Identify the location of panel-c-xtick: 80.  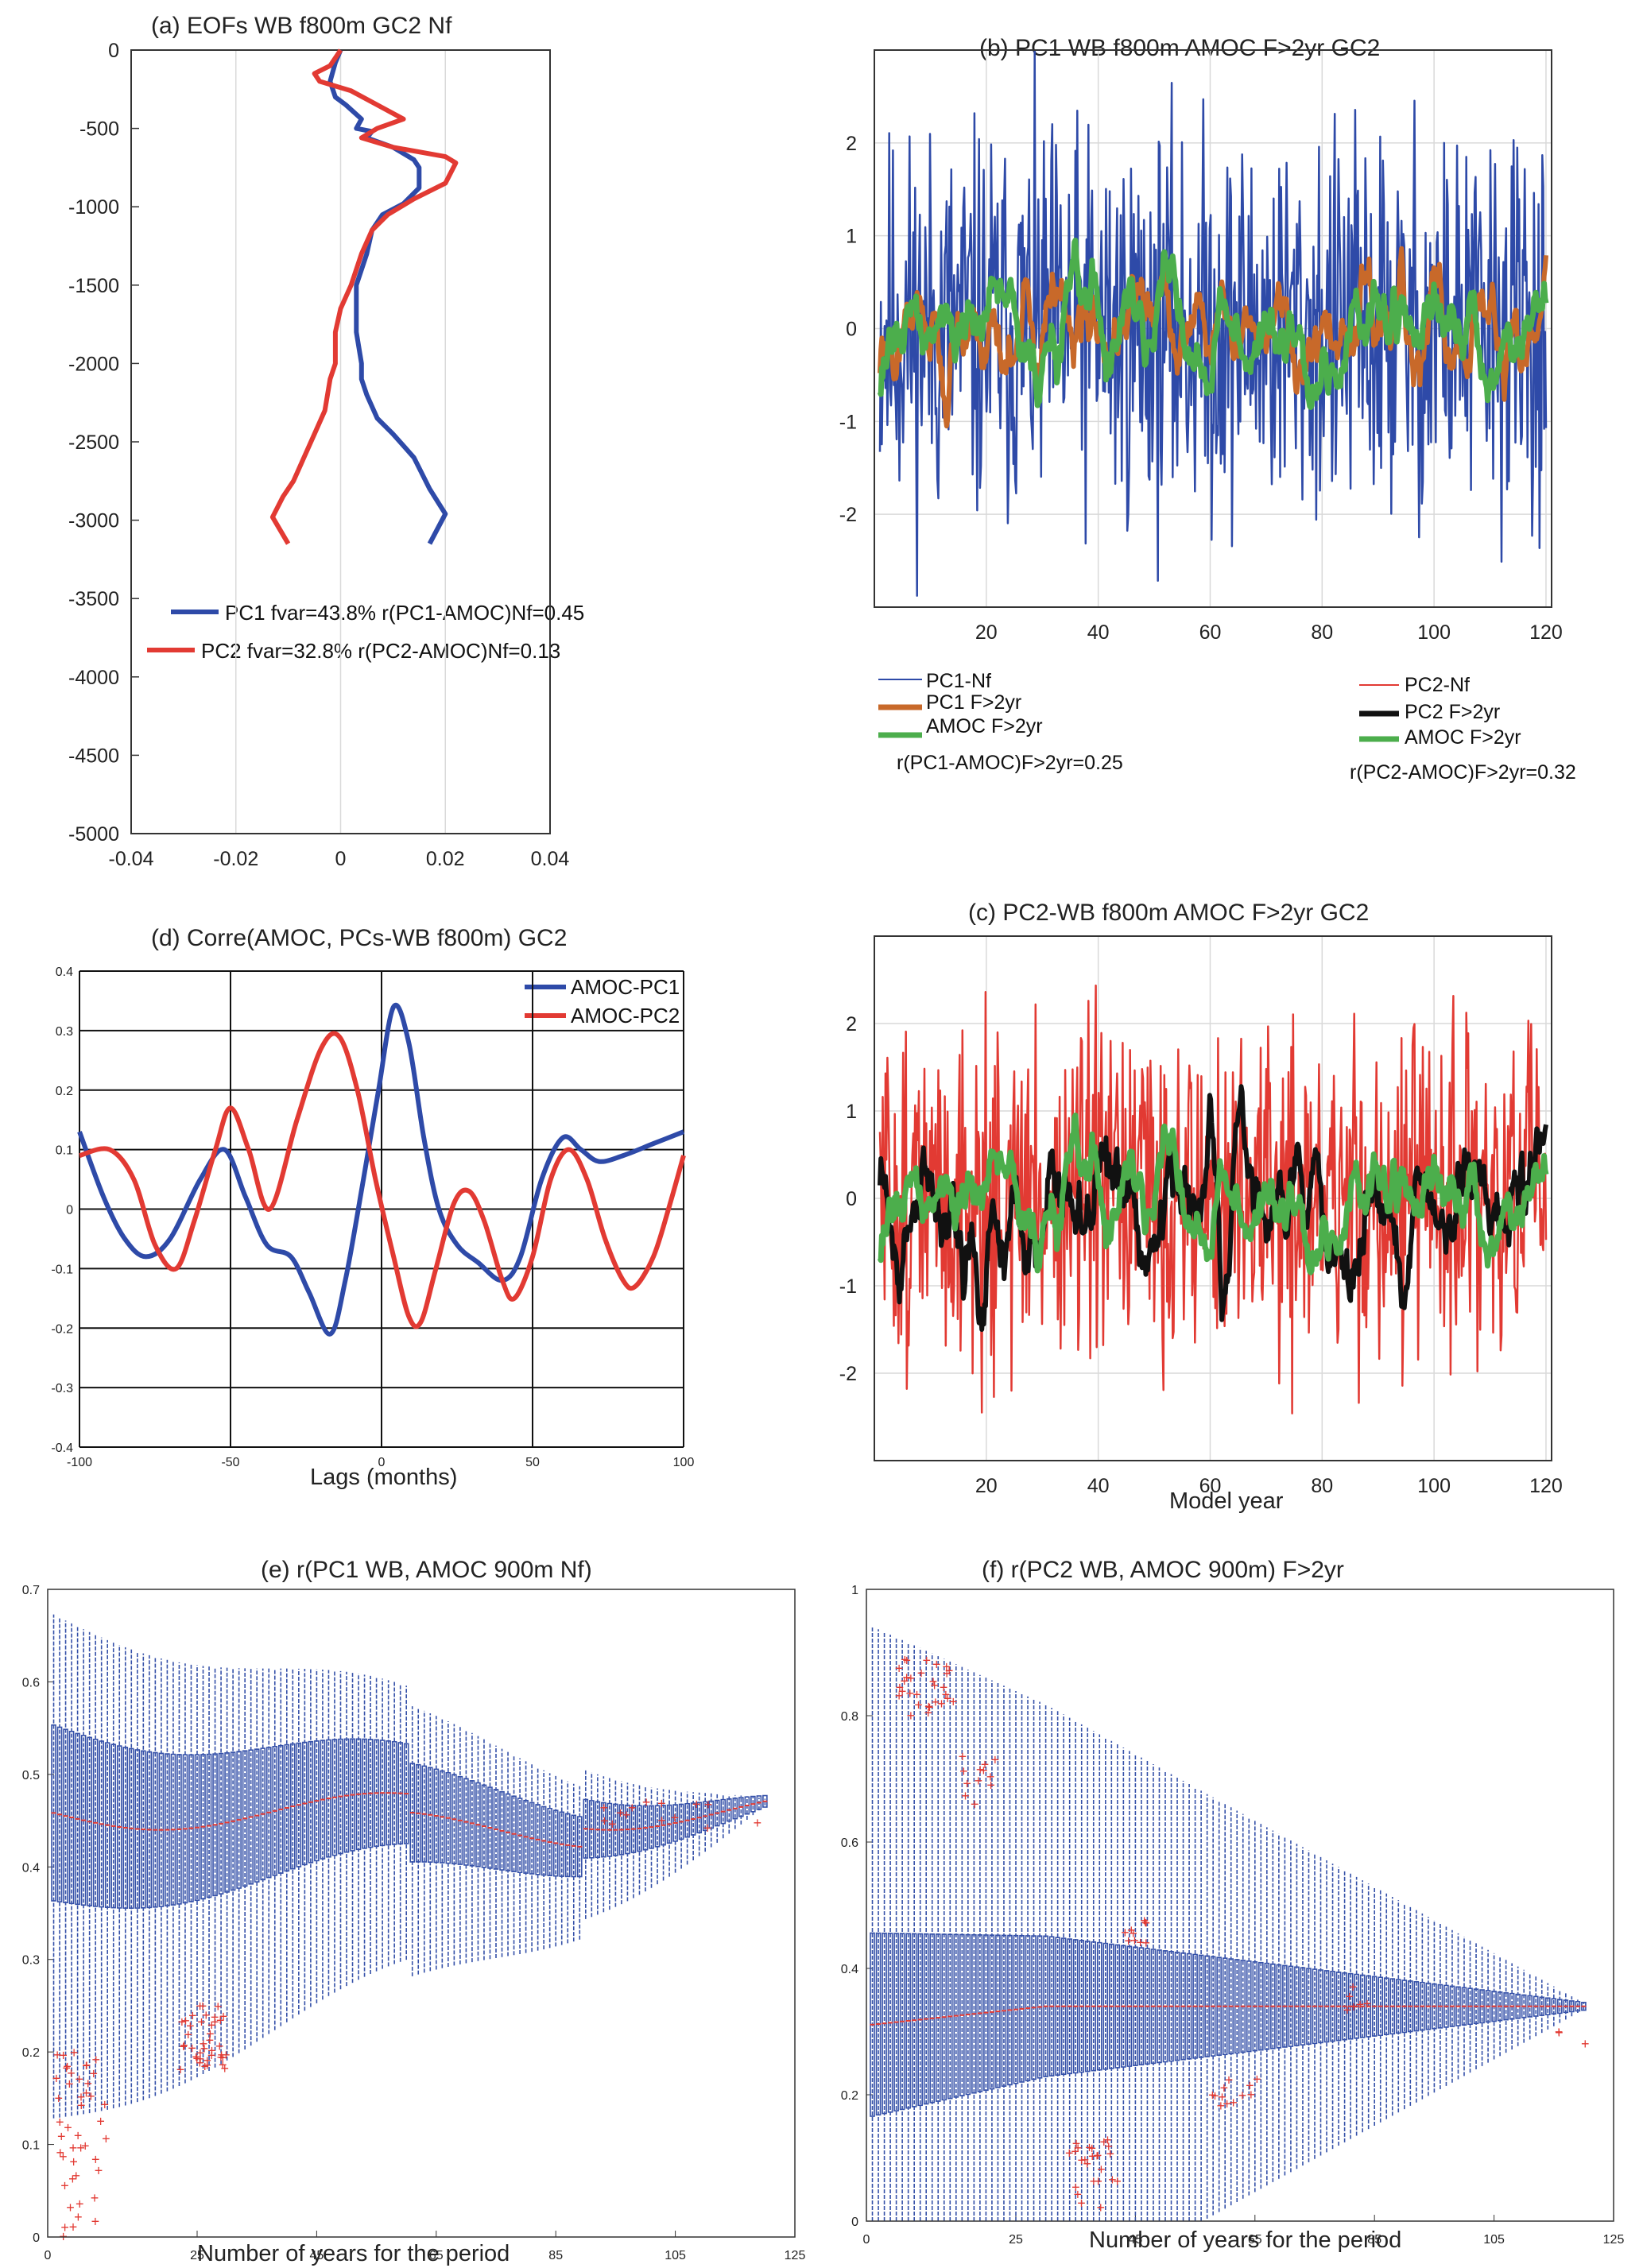
(1322, 1486).